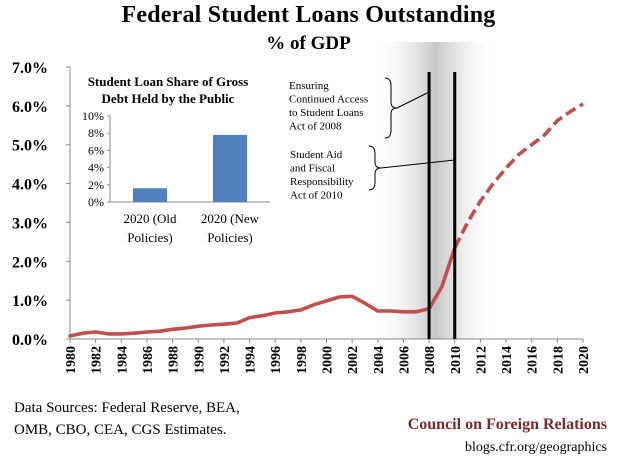 The height and width of the screenshot is (462, 617). Describe the element at coordinates (276, 360) in the screenshot. I see `x-tick-label: 1996` at that location.